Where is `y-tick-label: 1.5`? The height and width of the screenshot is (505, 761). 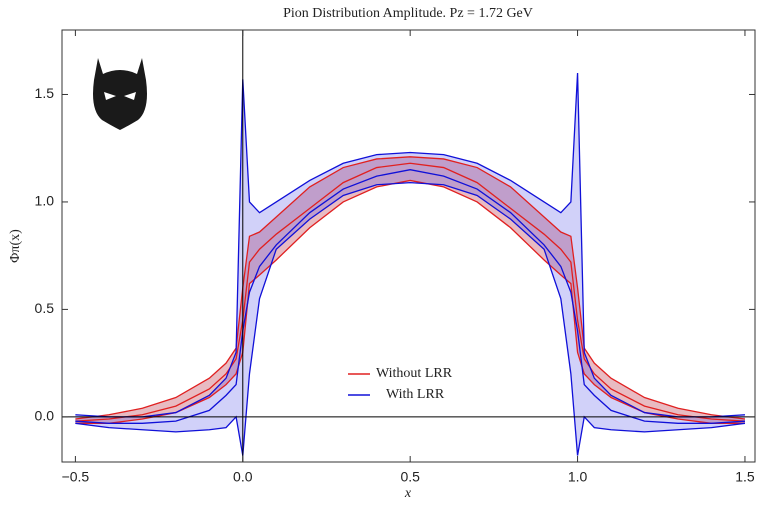
y-tick-label: 1.5 is located at coordinates (45, 93).